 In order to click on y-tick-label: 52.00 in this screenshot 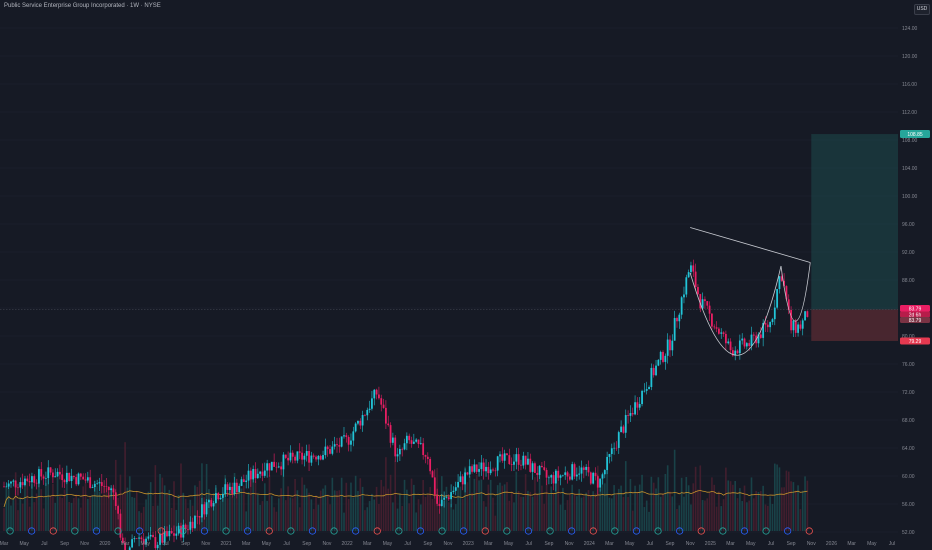, I will do `click(908, 533)`.